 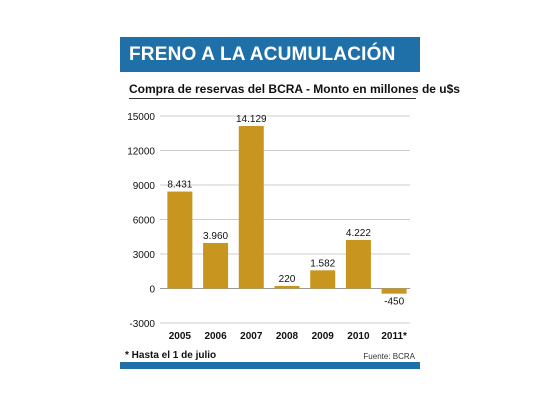 What do you see at coordinates (144, 255) in the screenshot?
I see `y-tick-label: 3000` at bounding box center [144, 255].